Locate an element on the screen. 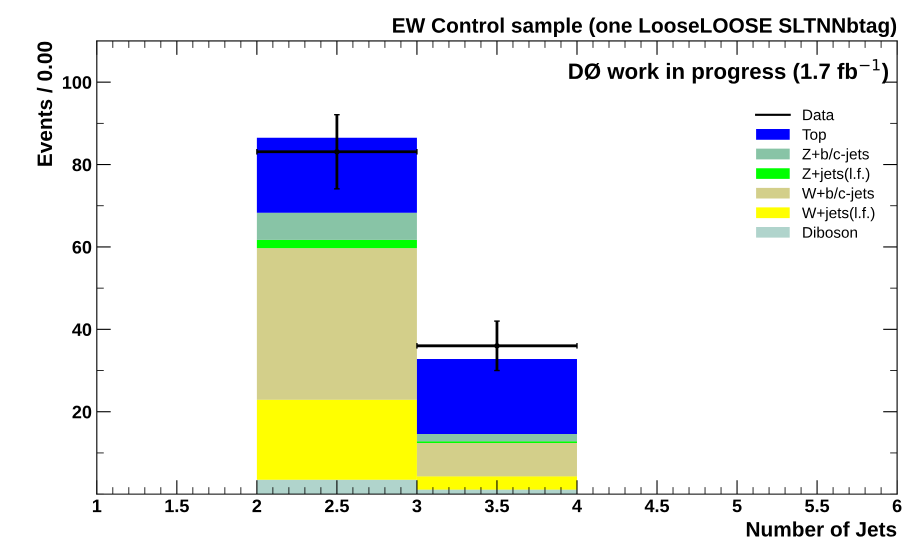  legend-label: Z+jets(l.f.) is located at coordinates (836, 175).